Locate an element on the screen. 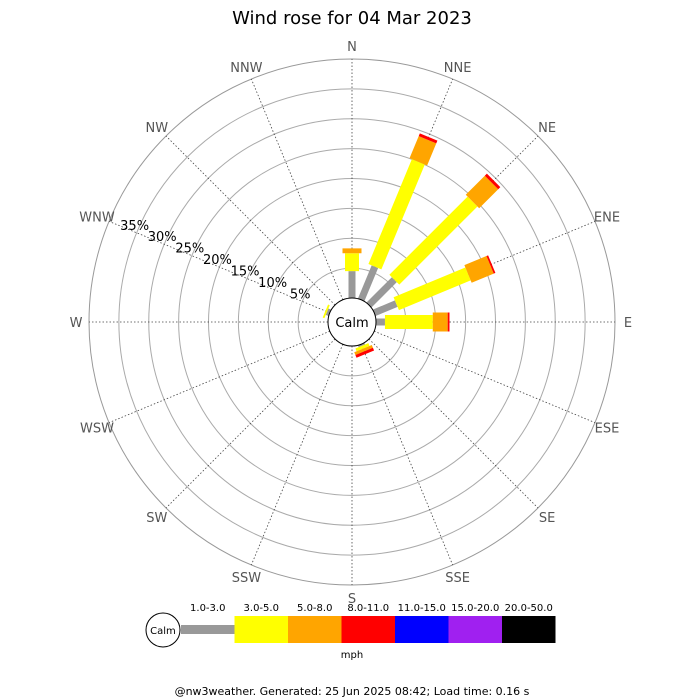  chart-title: Wind rose for 04 Mar 2023 is located at coordinates (352, 18).